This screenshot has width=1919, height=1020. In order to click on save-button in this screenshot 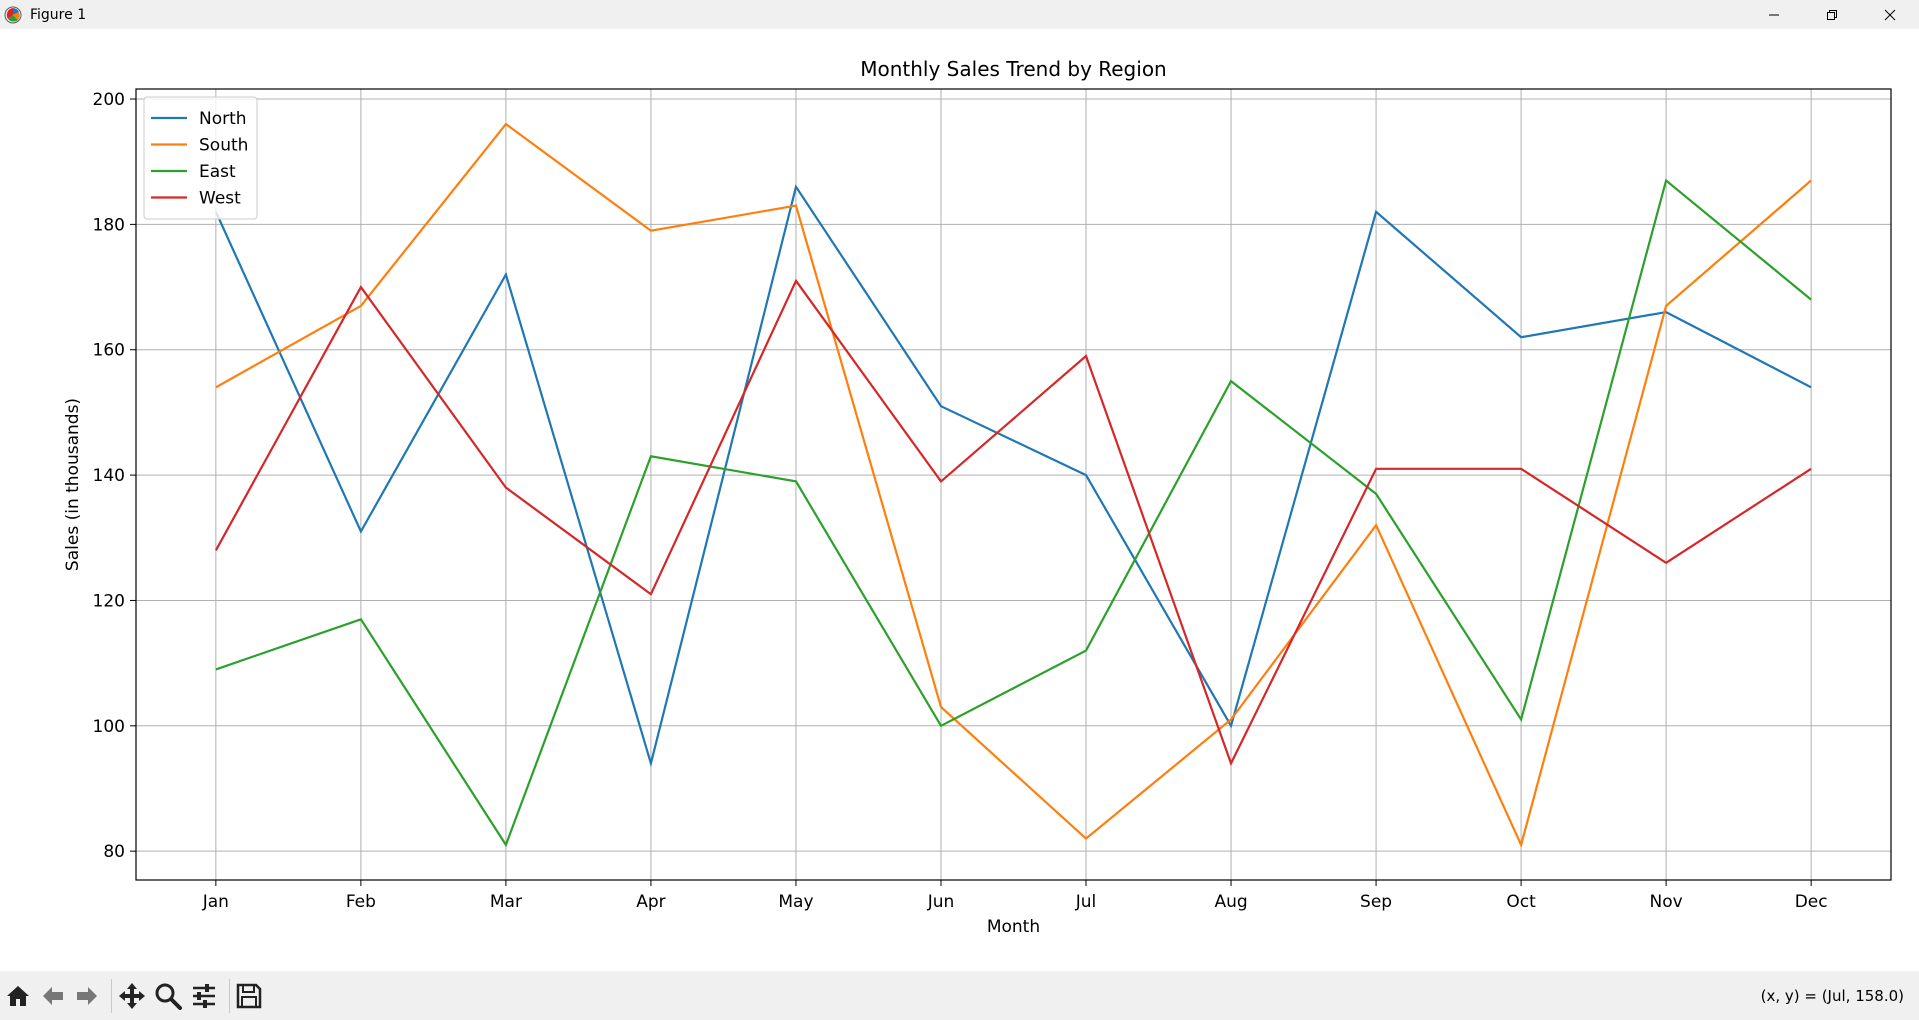, I will do `click(249, 996)`.